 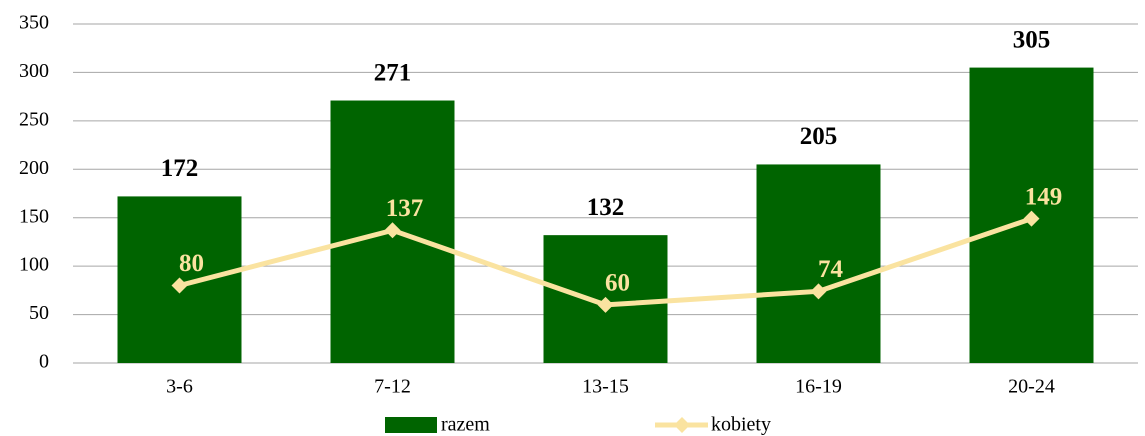 What do you see at coordinates (44, 362) in the screenshot?
I see `y-tick-label: 0` at bounding box center [44, 362].